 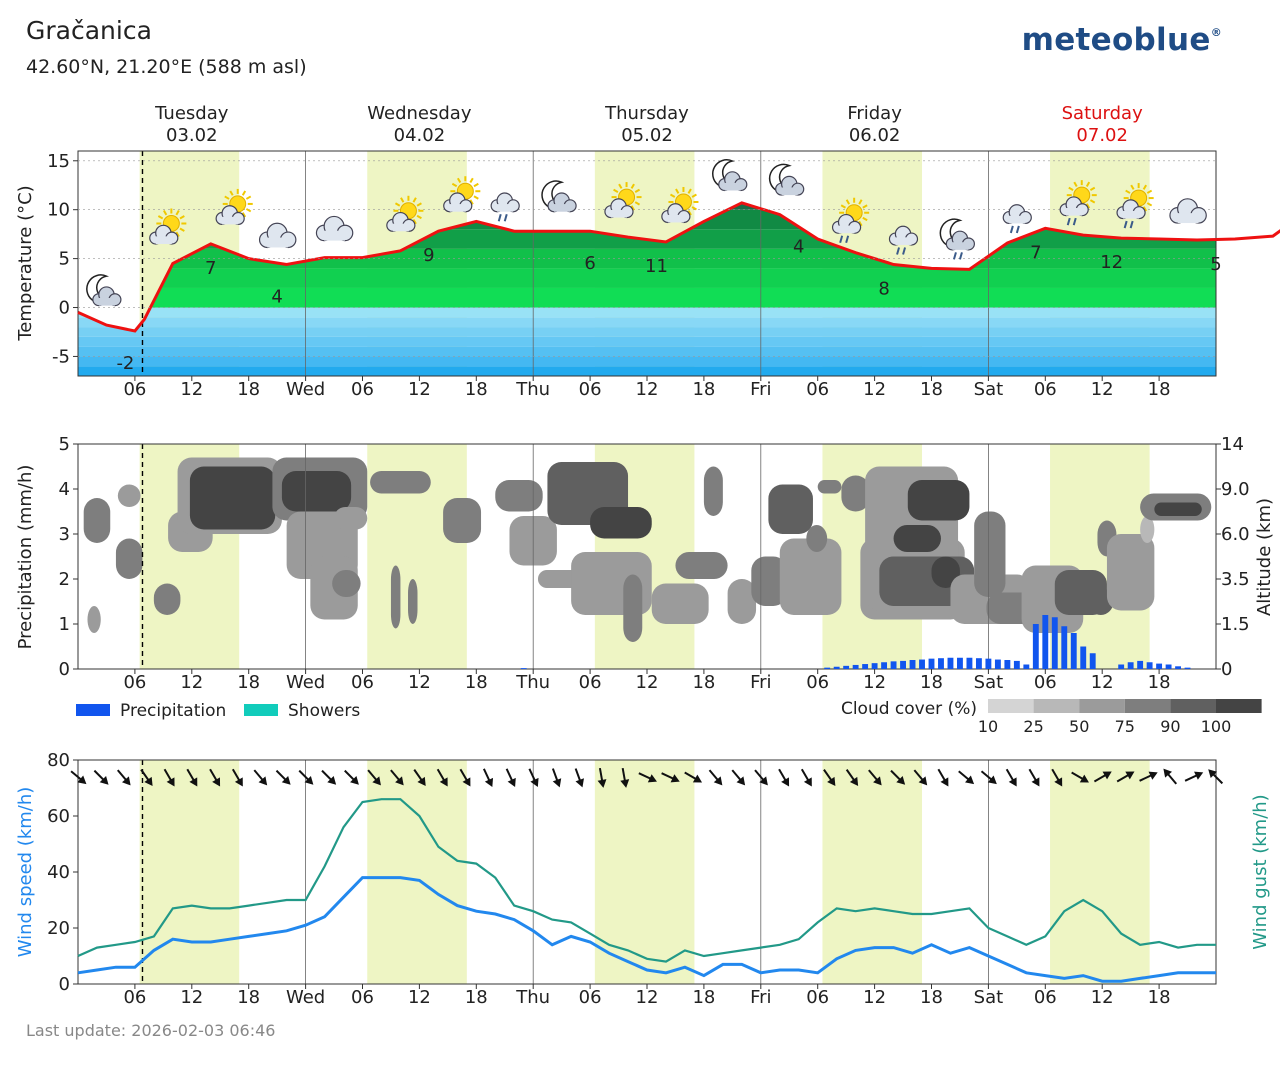 I want to click on x-tick-label: Thu, so click(x=532, y=997).